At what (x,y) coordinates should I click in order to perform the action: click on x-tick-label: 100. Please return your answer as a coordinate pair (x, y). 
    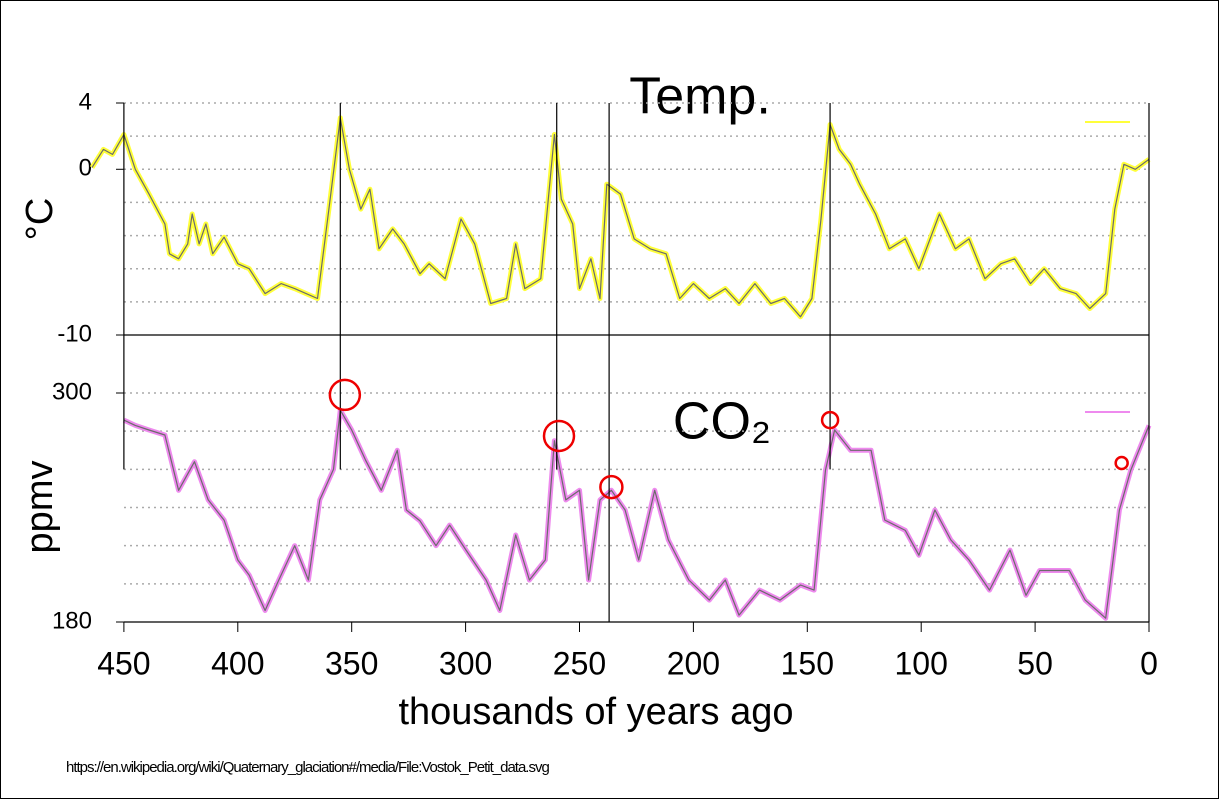
    Looking at the image, I should click on (921, 663).